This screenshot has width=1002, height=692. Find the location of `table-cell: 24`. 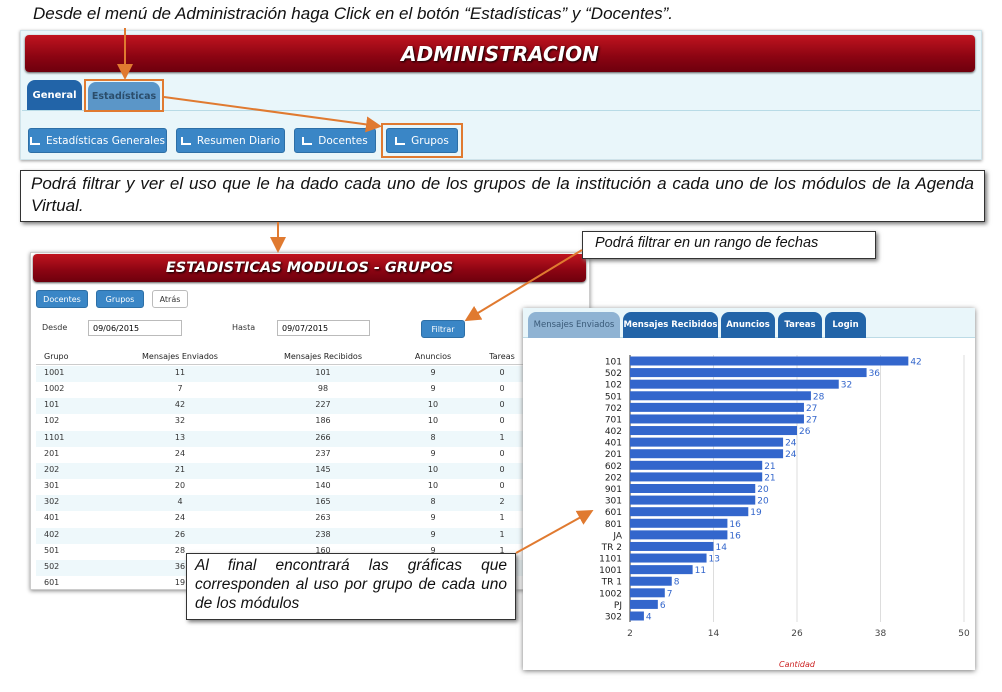

table-cell: 24 is located at coordinates (180, 518).